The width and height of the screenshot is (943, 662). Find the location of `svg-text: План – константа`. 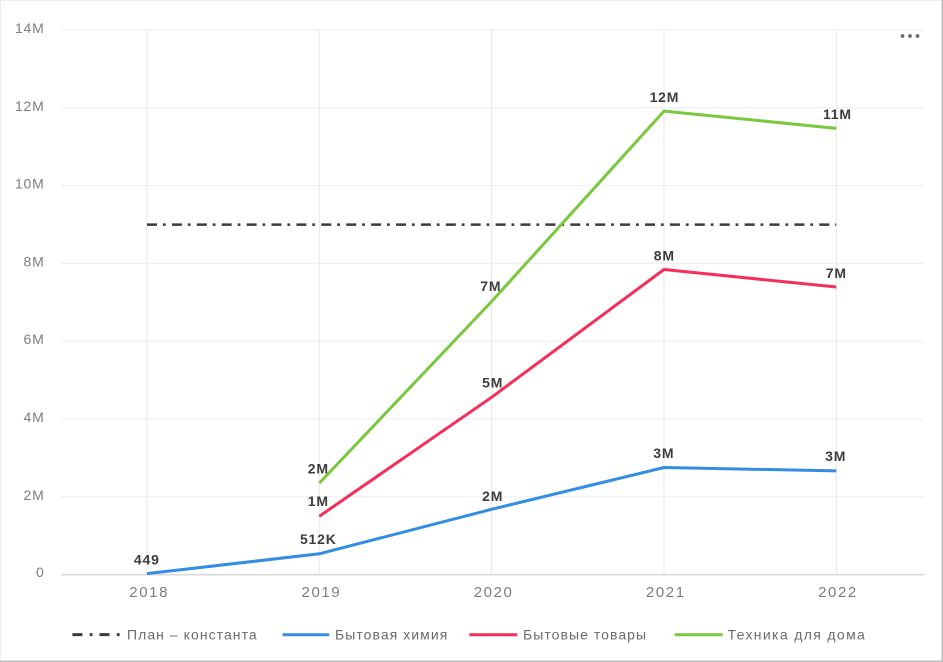

svg-text: План – константа is located at coordinates (192, 635).